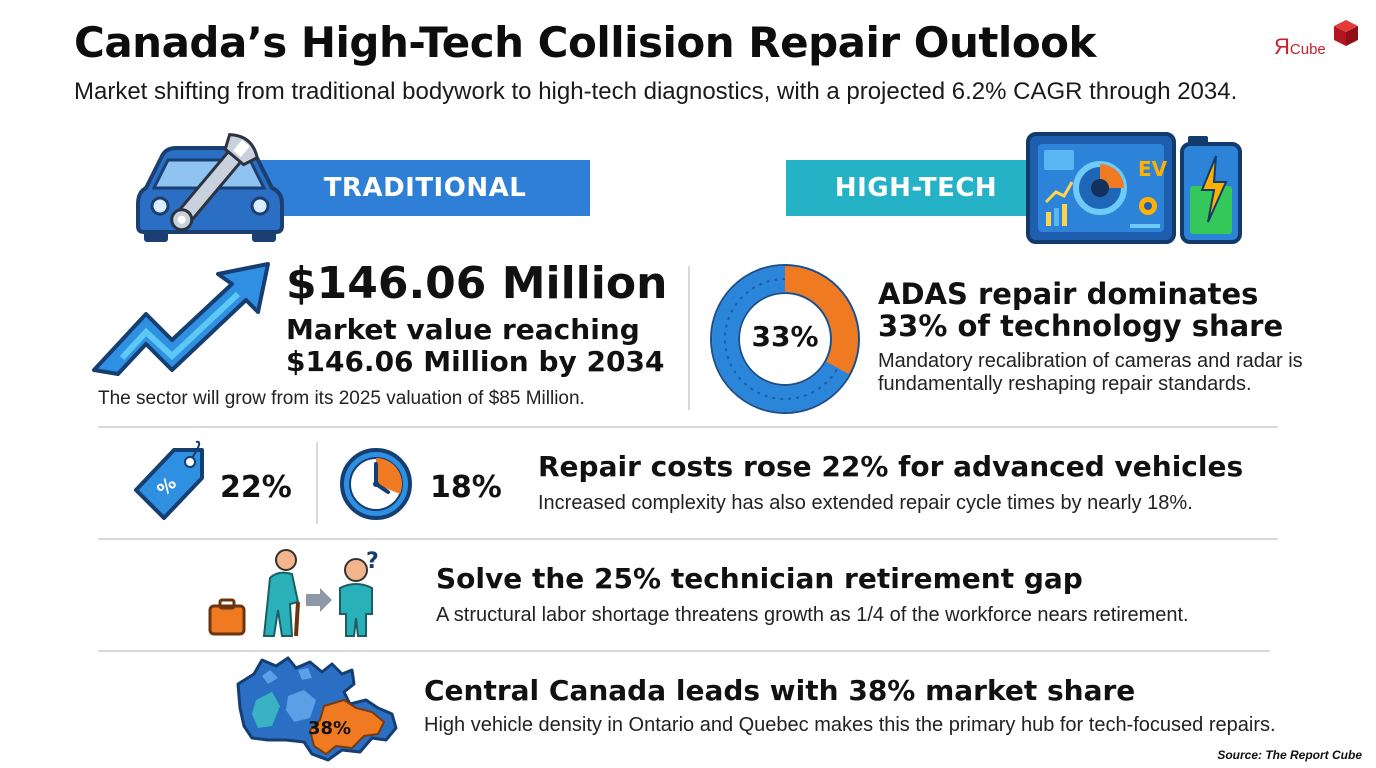  I want to click on cube-icon, so click(1346, 33).